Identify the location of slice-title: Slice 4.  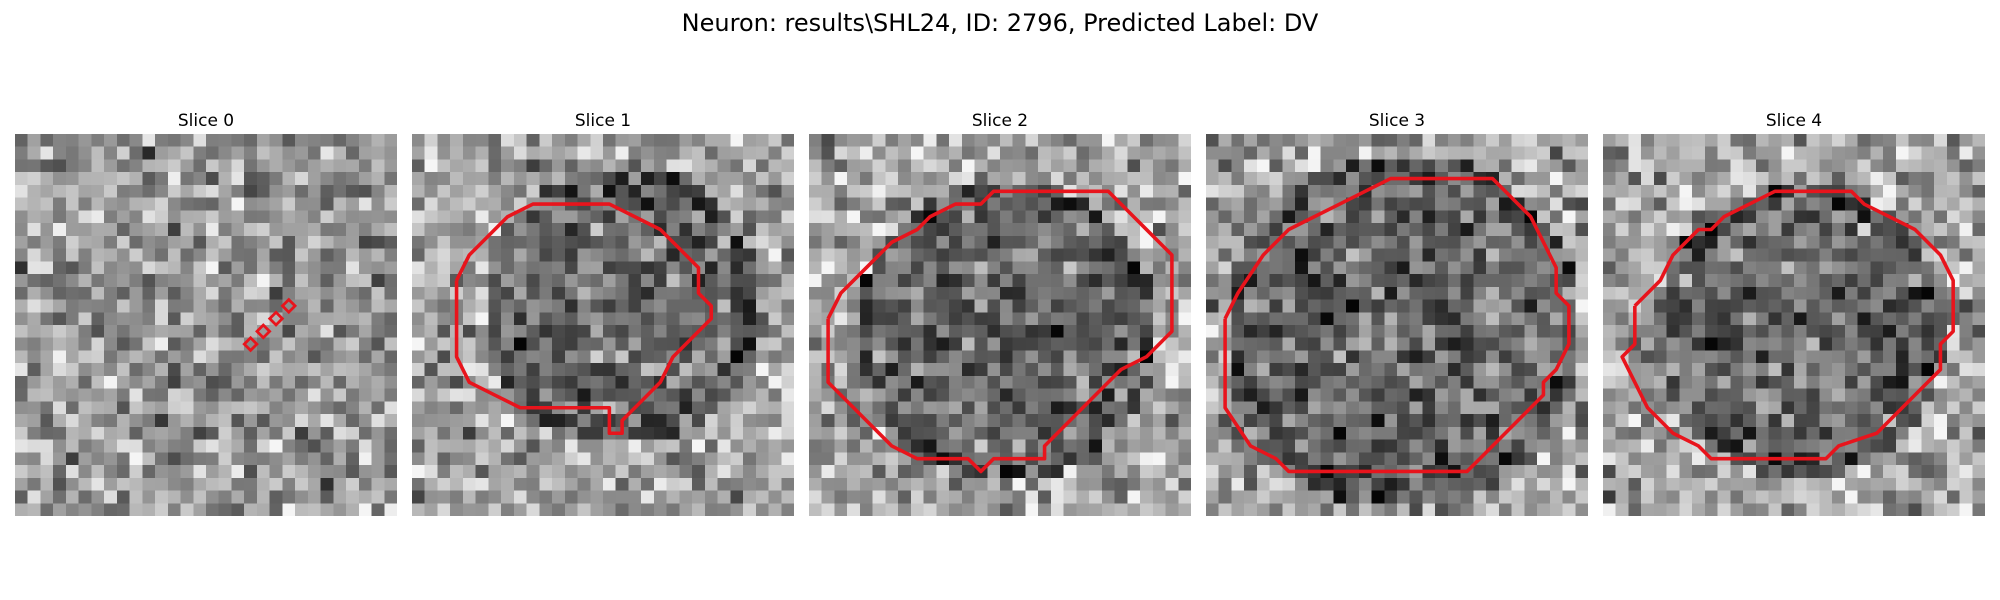
(1794, 121).